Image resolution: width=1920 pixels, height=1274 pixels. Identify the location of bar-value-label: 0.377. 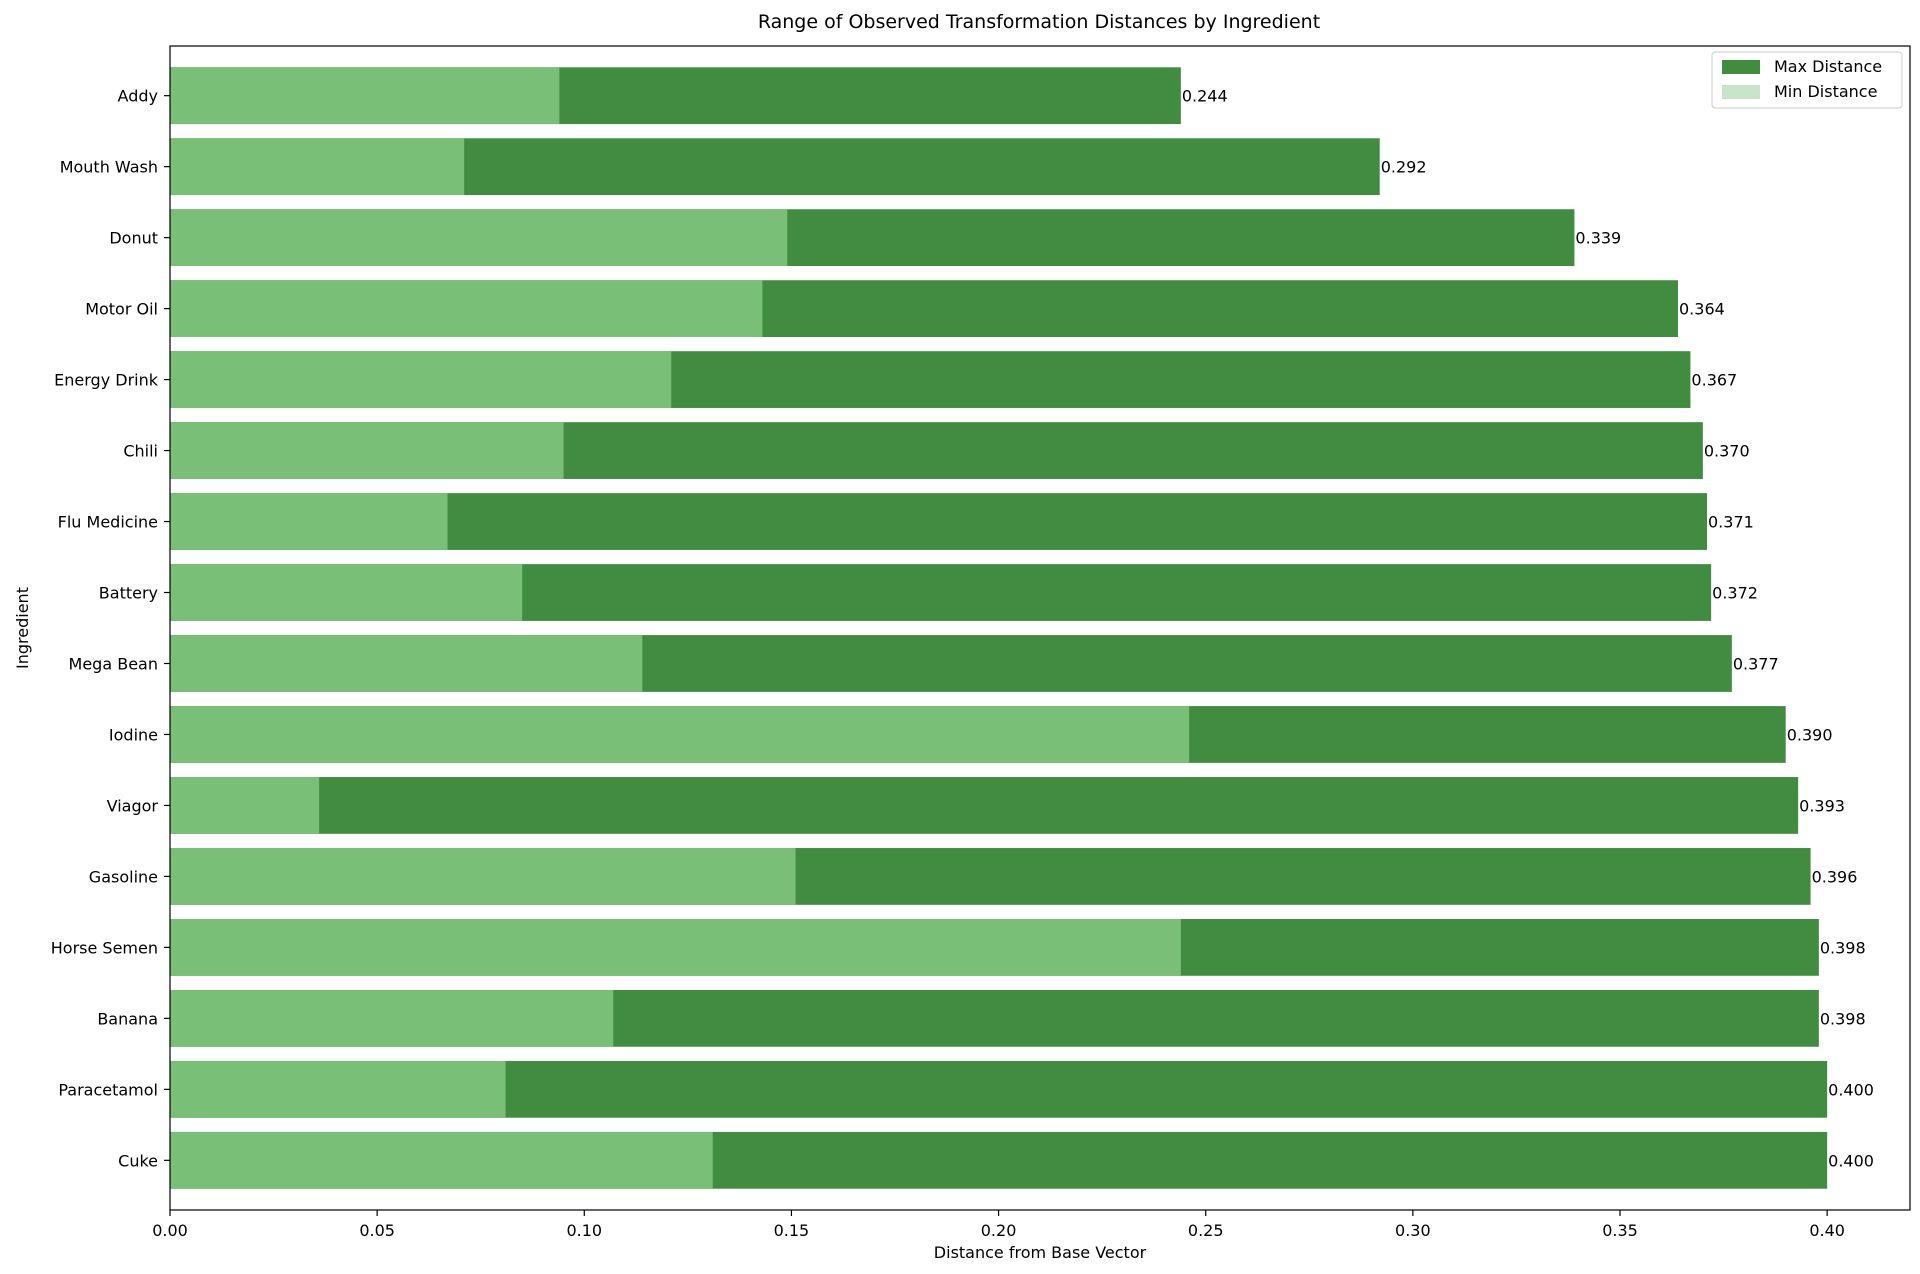
(1756, 663).